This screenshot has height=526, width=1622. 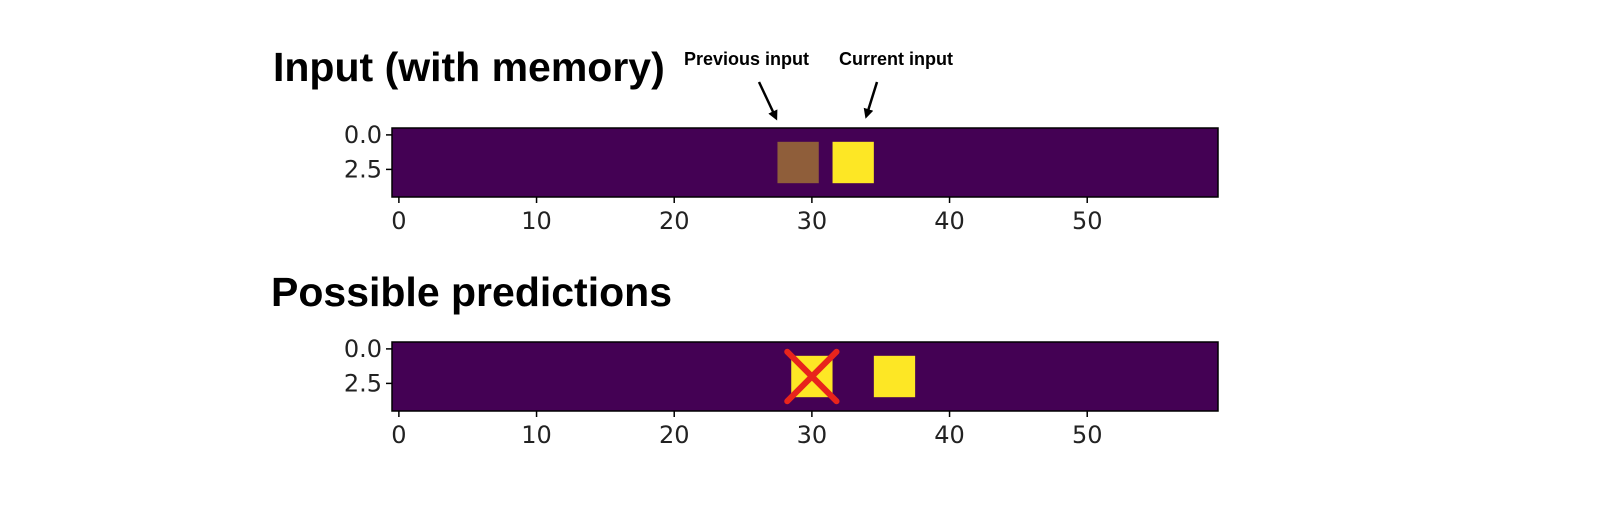 What do you see at coordinates (747, 59) in the screenshot?
I see `previous-input-label: Previous input` at bounding box center [747, 59].